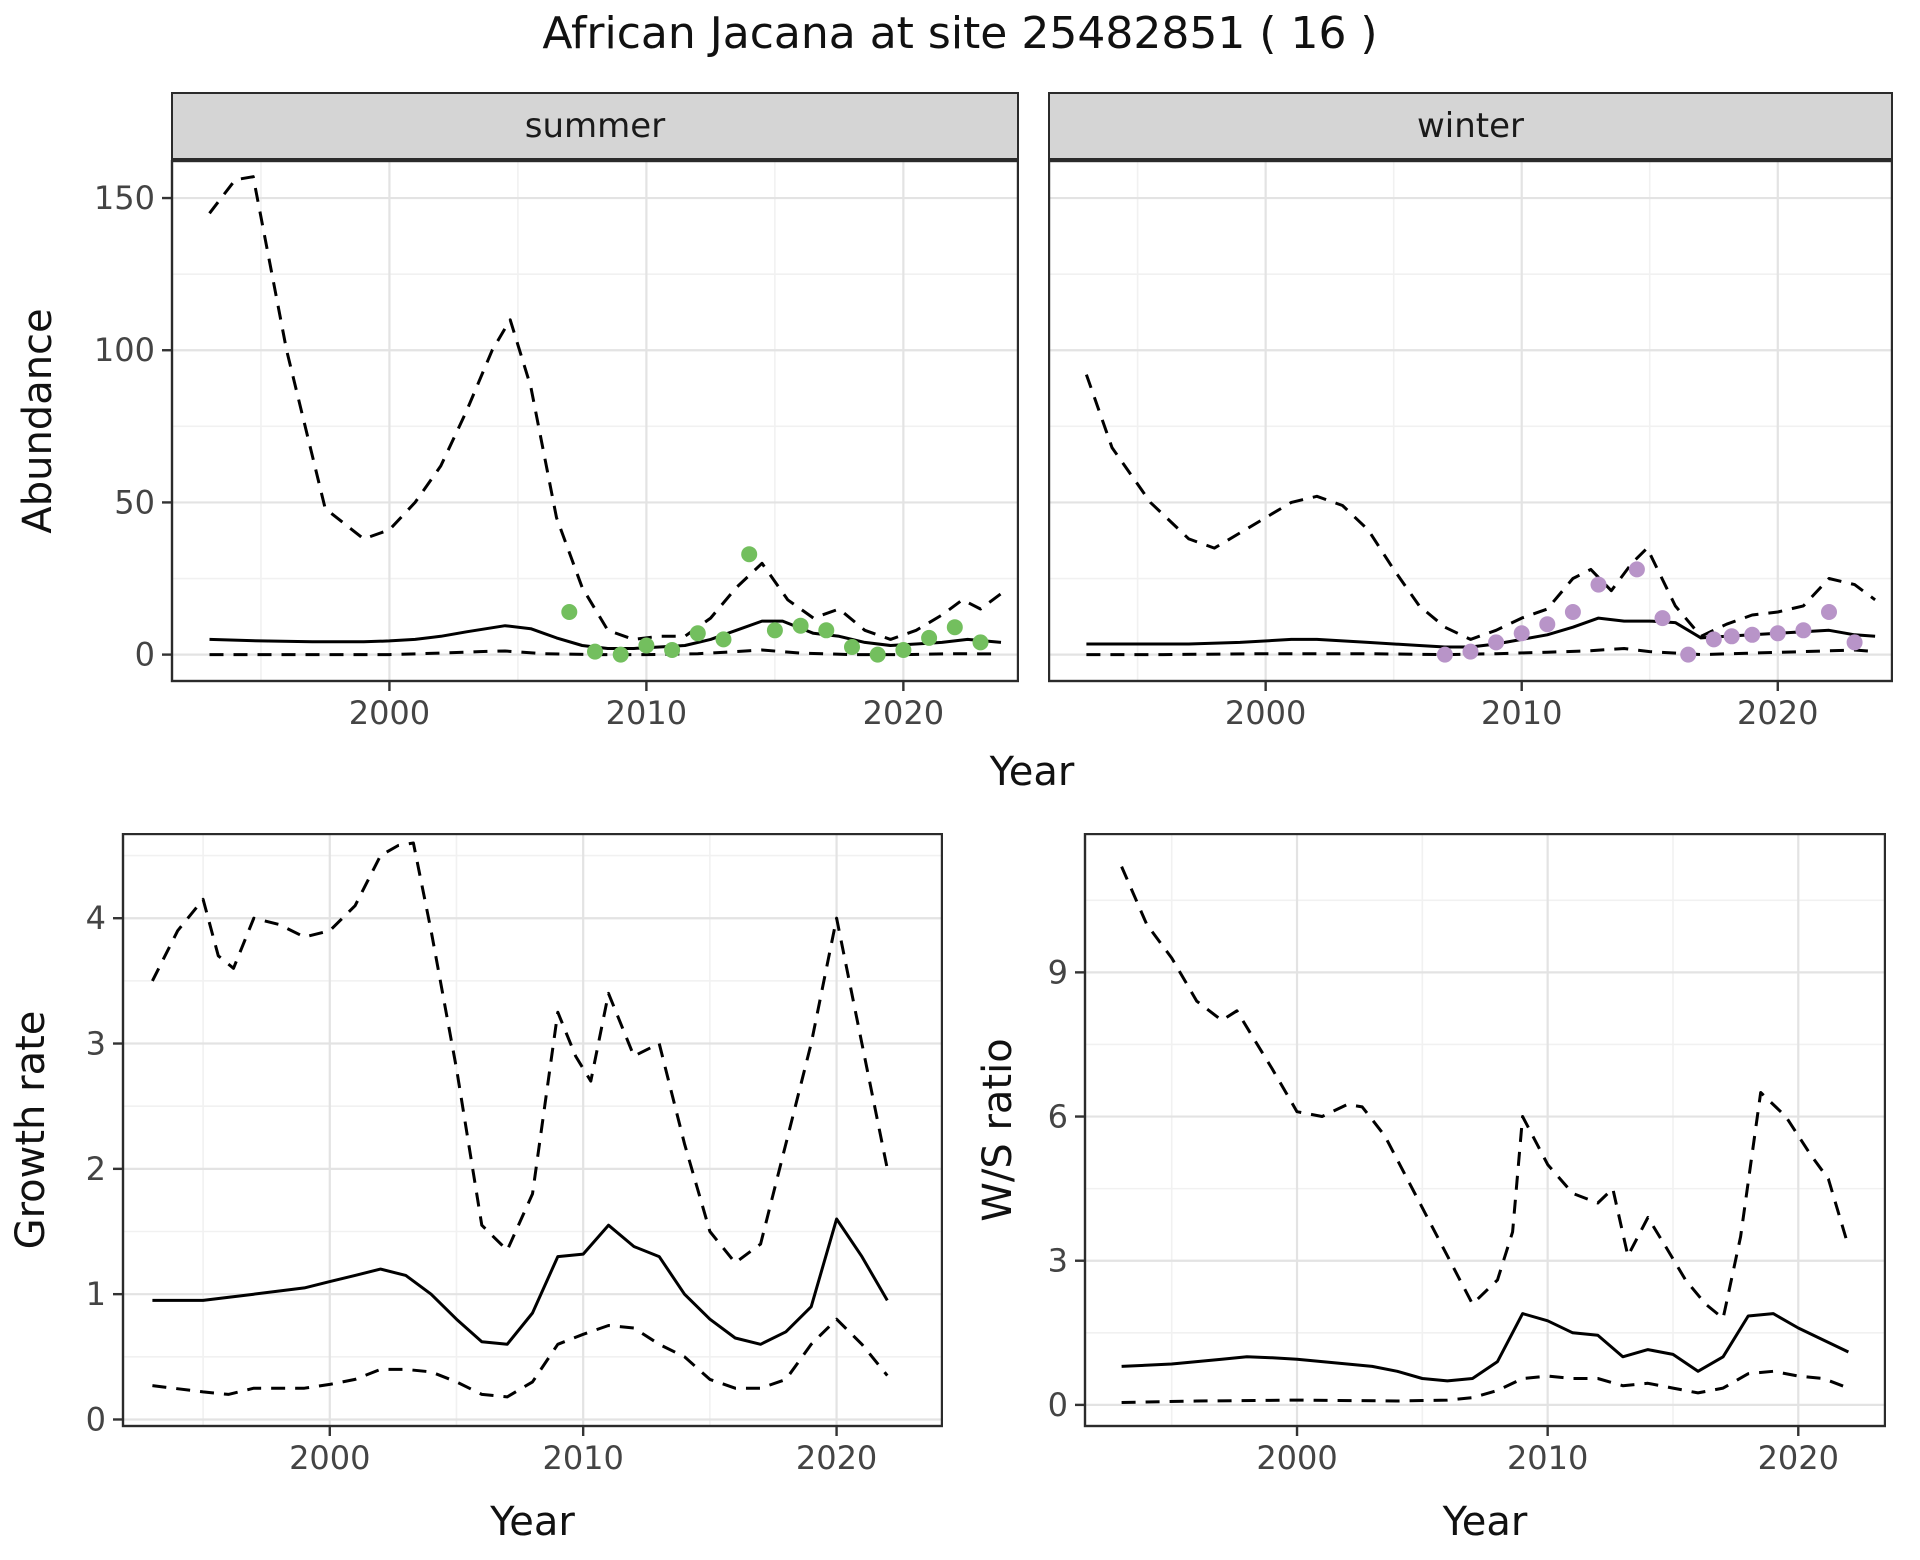  I want to click on facet-strip-winter-label: winter, so click(1470, 126).